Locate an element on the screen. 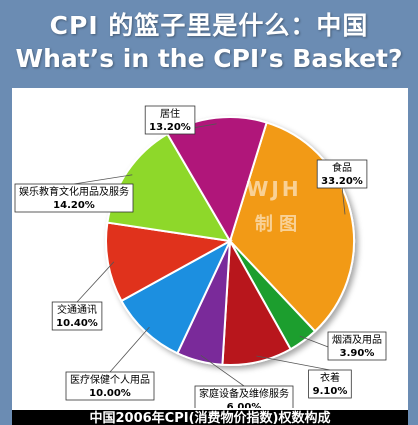 The width and height of the screenshot is (418, 425). slice-label-group: 娱乐教育文化用品及服务 14.20% is located at coordinates (74, 198).